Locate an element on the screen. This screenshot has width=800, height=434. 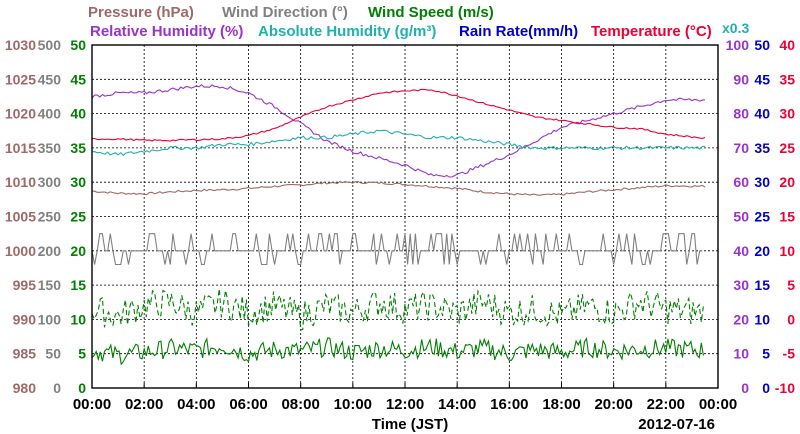
temperature-tick-label: 5 is located at coordinates (791, 285).